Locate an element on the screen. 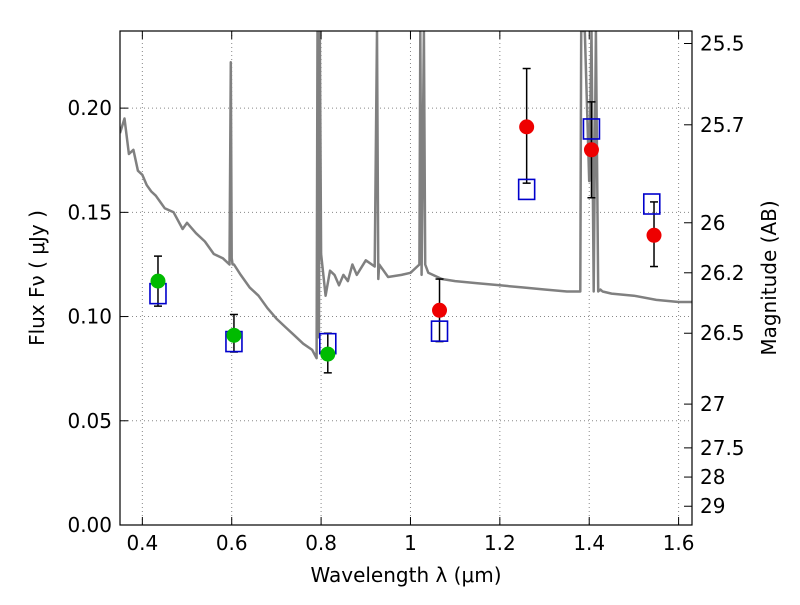 The image size is (800, 605). x-tick-label: 0.6 is located at coordinates (232, 543).